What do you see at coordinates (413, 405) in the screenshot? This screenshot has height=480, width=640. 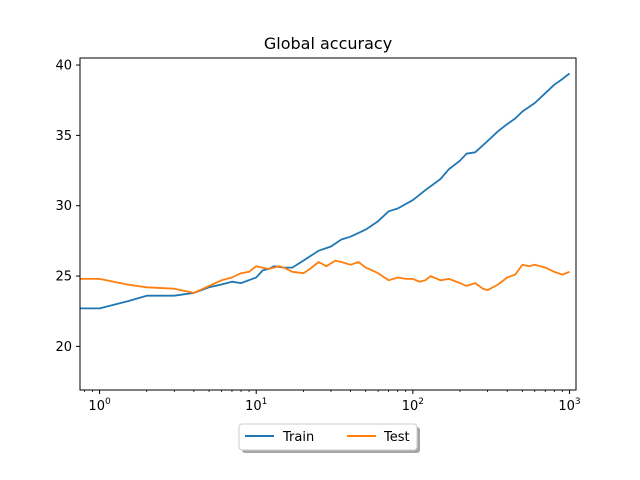 I see `x-tick-label: 10²` at bounding box center [413, 405].